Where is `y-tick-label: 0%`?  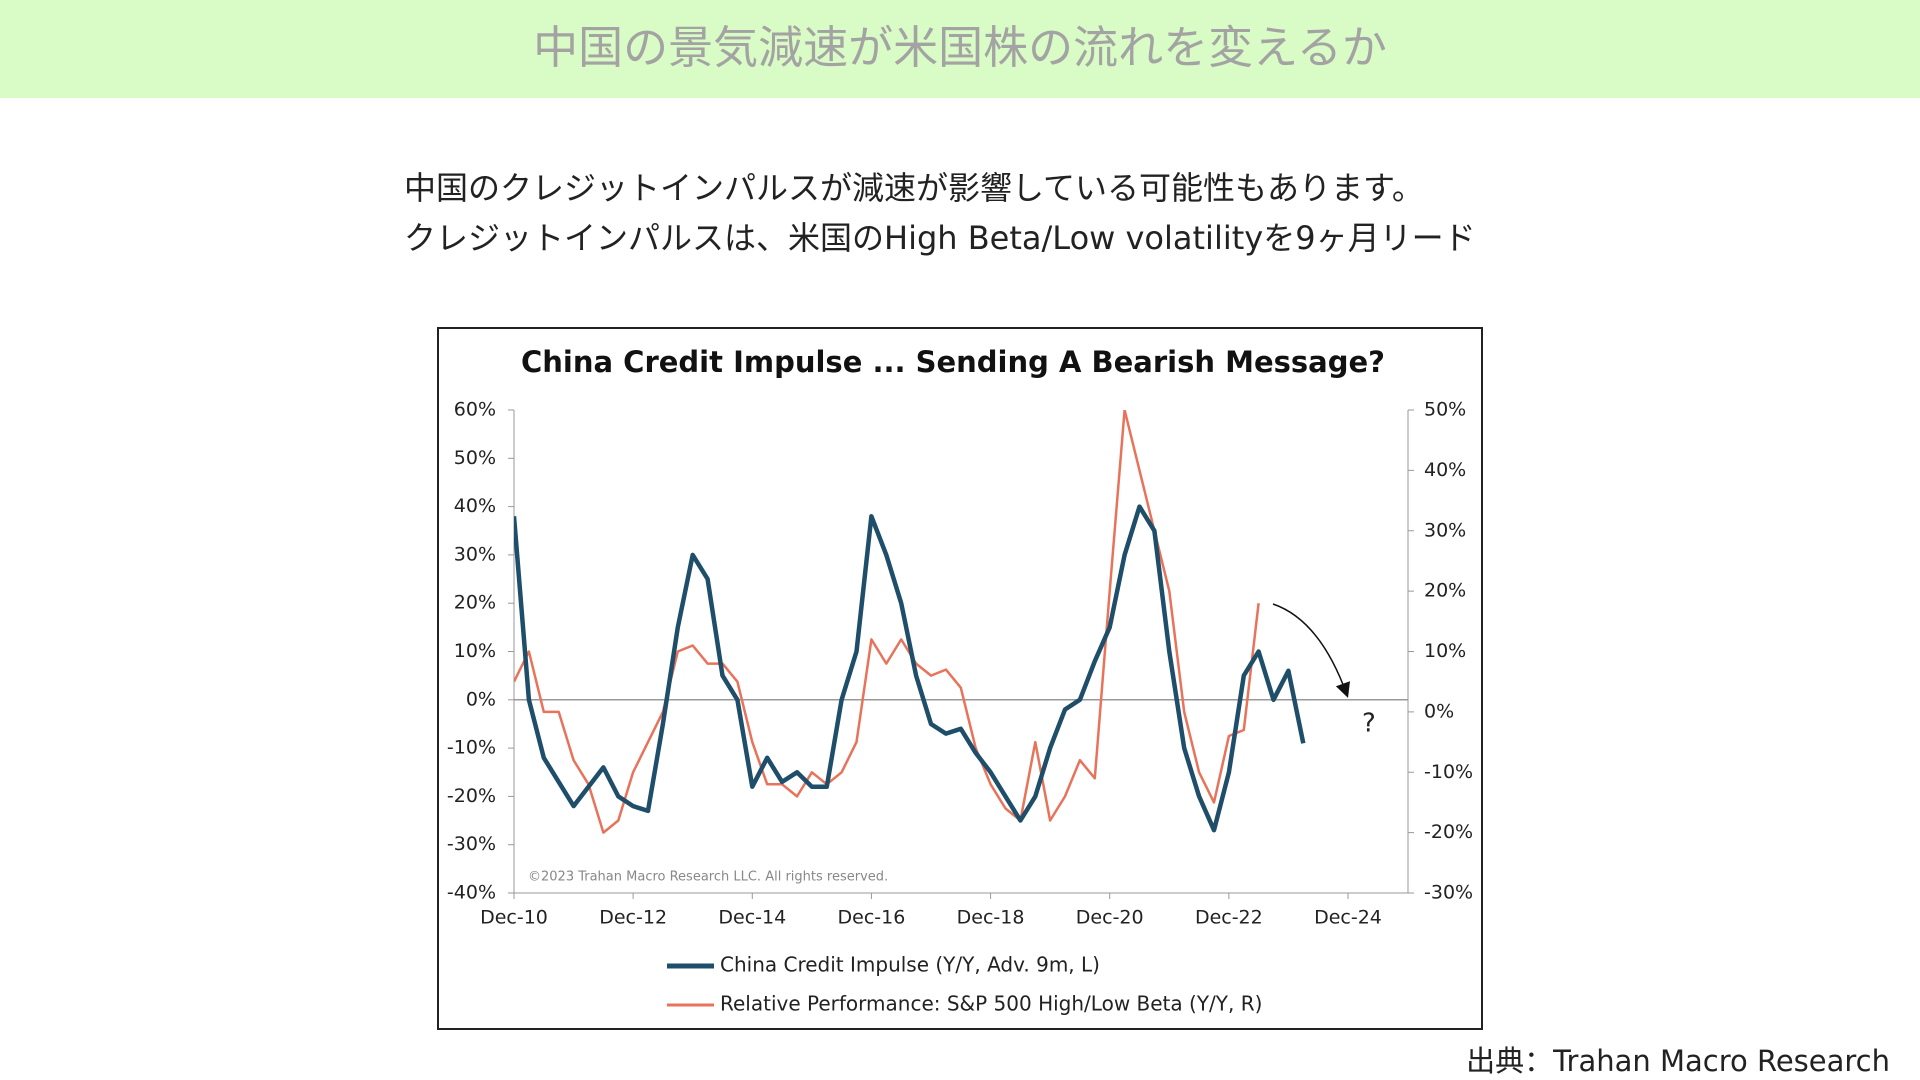
y-tick-label: 0% is located at coordinates (481, 699).